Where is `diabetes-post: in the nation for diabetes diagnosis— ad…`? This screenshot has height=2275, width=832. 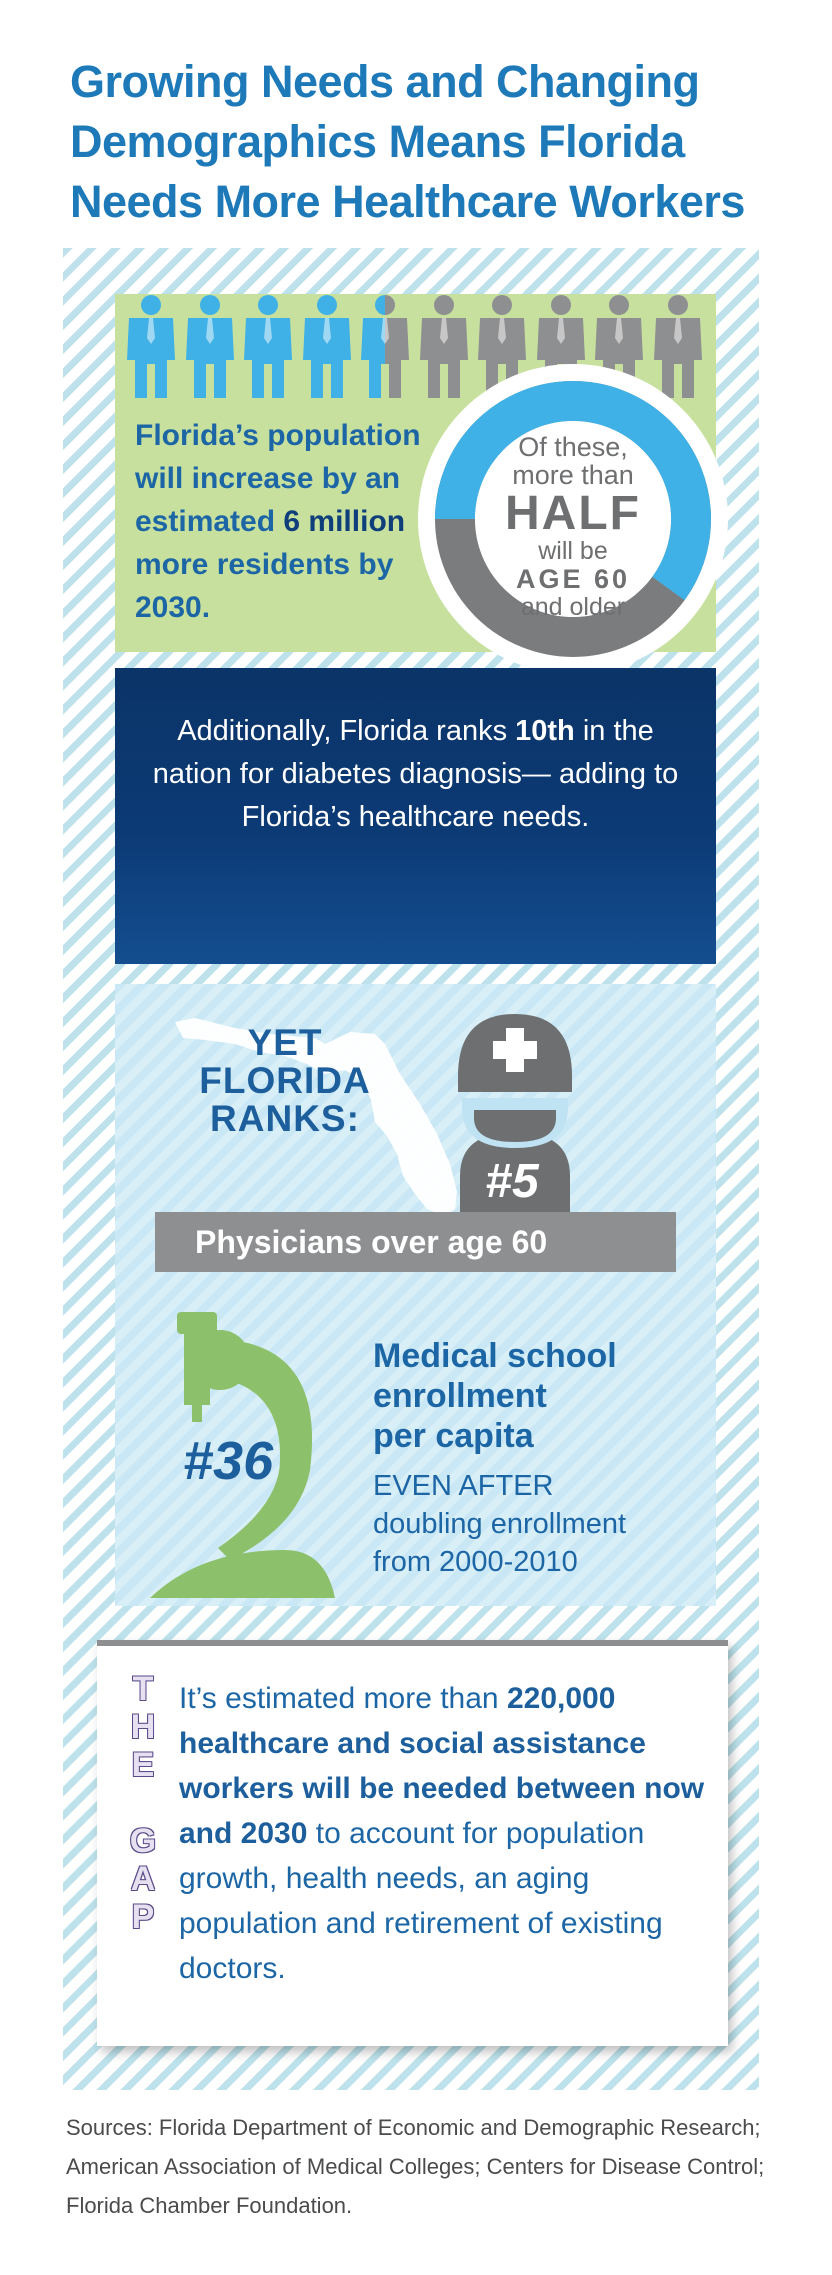 diabetes-post: in the nation for diabetes diagnosis— ad… is located at coordinates (415, 774).